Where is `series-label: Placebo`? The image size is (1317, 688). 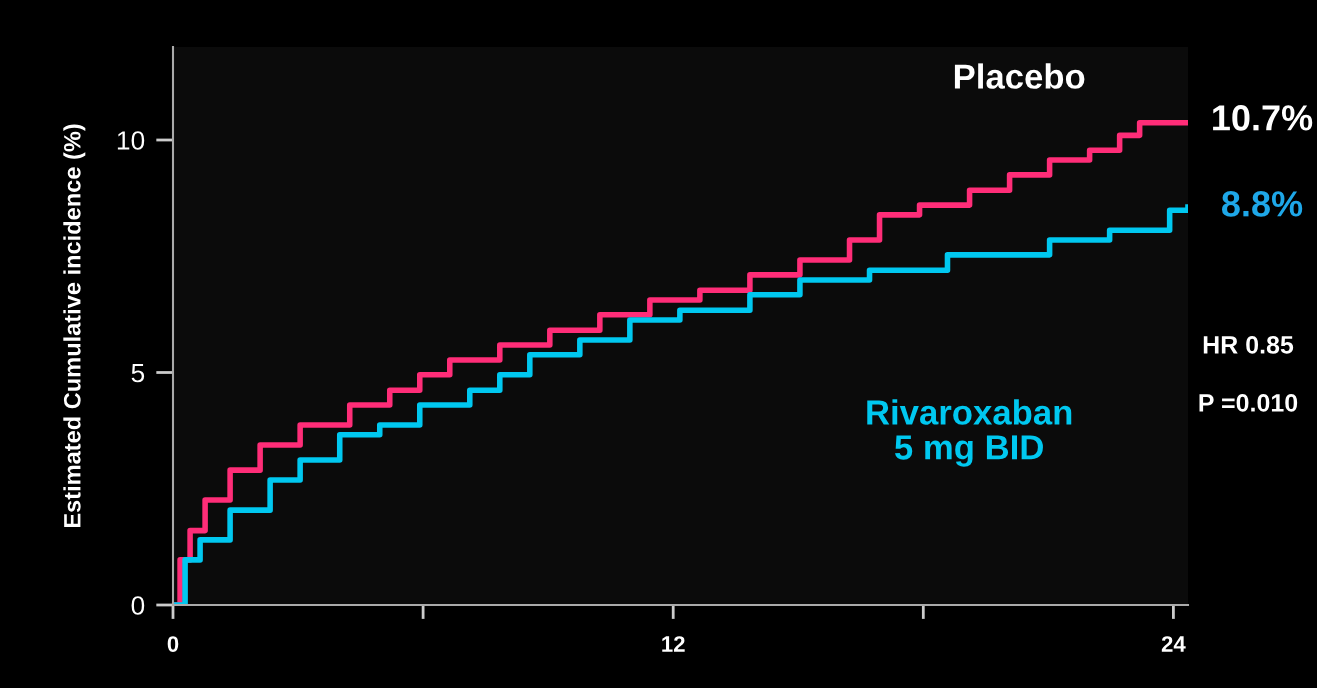
series-label: Placebo is located at coordinates (1019, 76).